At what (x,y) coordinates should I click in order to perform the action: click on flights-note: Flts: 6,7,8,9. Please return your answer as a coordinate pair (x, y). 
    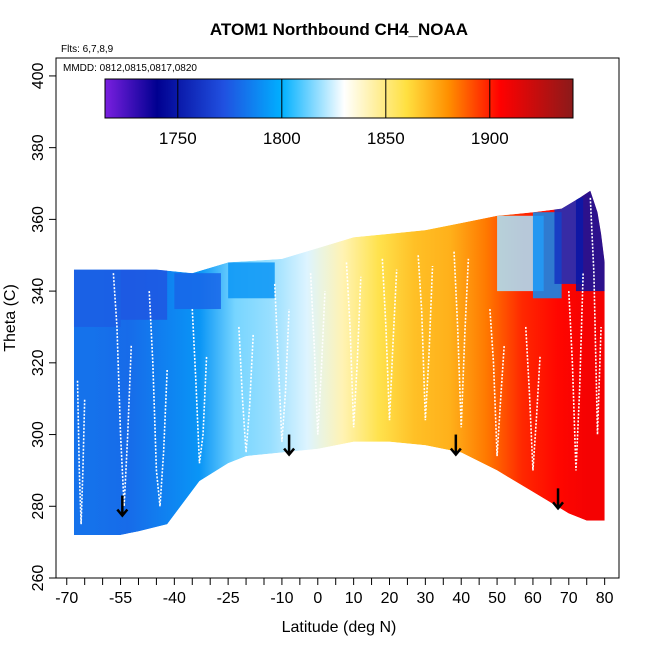
    Looking at the image, I should click on (87, 49).